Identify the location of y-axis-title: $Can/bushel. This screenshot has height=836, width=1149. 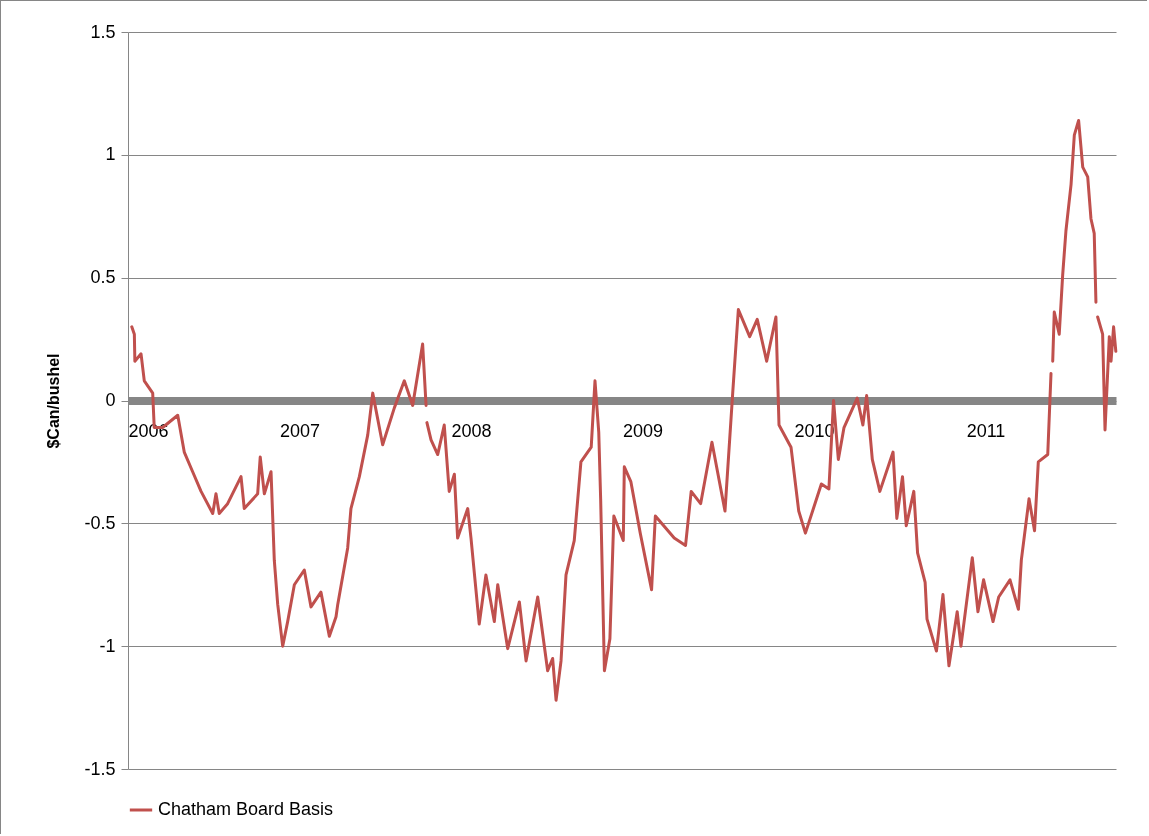
(54, 401).